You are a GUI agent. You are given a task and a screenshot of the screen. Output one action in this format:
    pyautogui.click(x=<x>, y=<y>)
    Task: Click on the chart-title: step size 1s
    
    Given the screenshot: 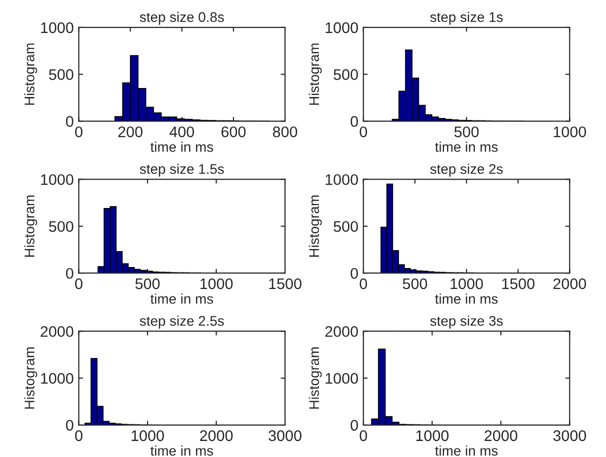 What is the action you would take?
    pyautogui.click(x=466, y=18)
    